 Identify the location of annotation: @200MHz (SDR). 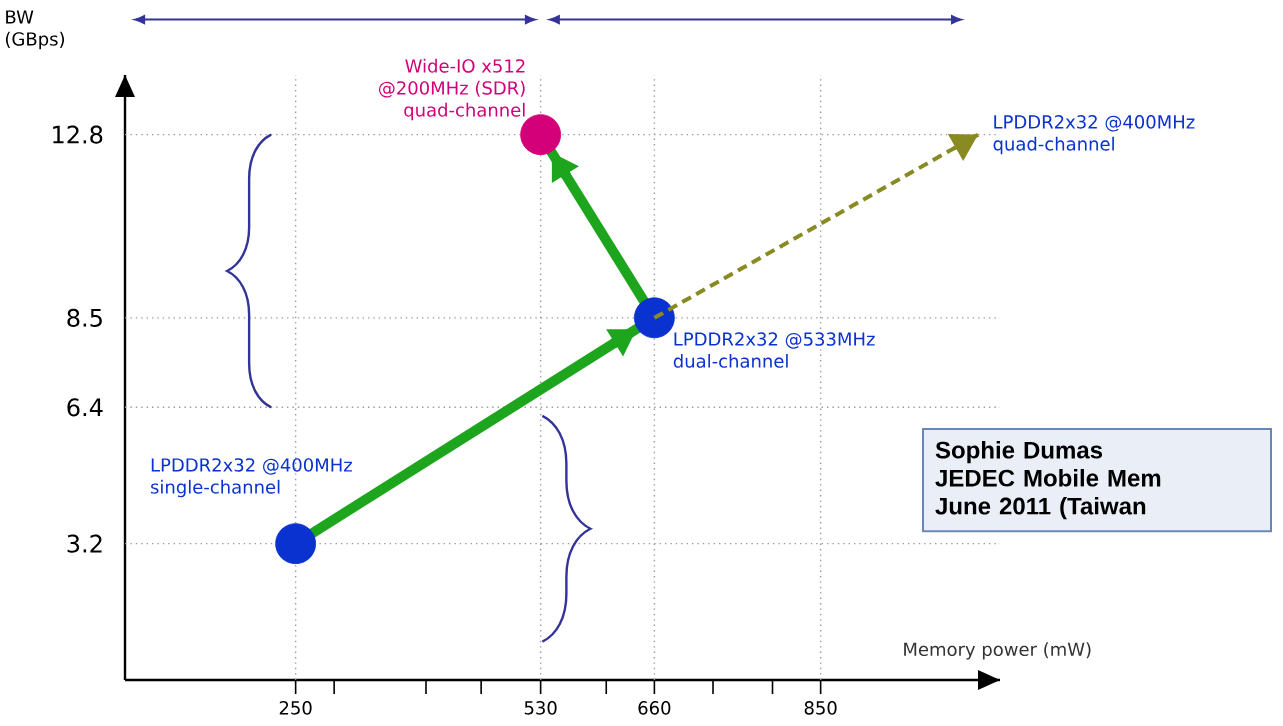
(452, 89).